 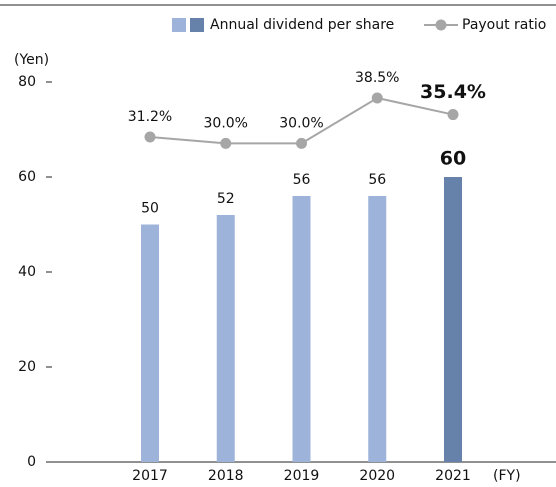 I want to click on x-tick-label: 2019, so click(x=302, y=476).